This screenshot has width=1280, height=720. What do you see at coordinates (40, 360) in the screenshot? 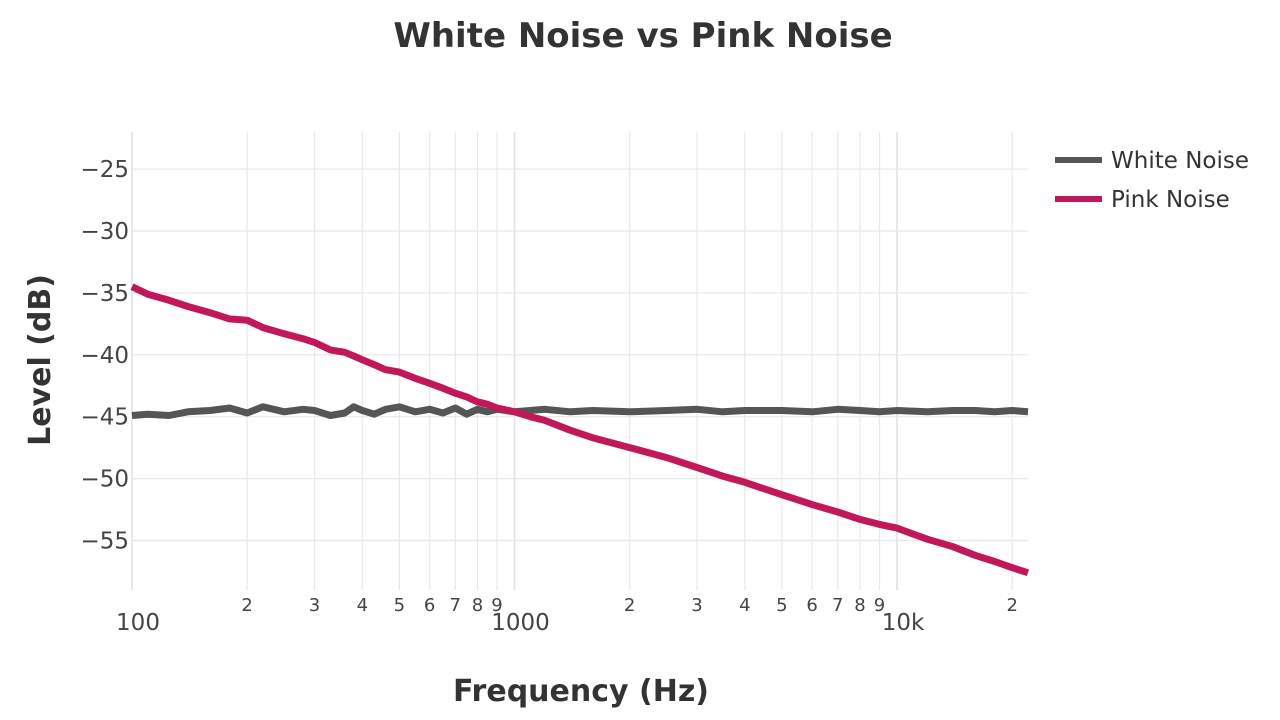
I see `y-axis-title: Level (dB)` at bounding box center [40, 360].